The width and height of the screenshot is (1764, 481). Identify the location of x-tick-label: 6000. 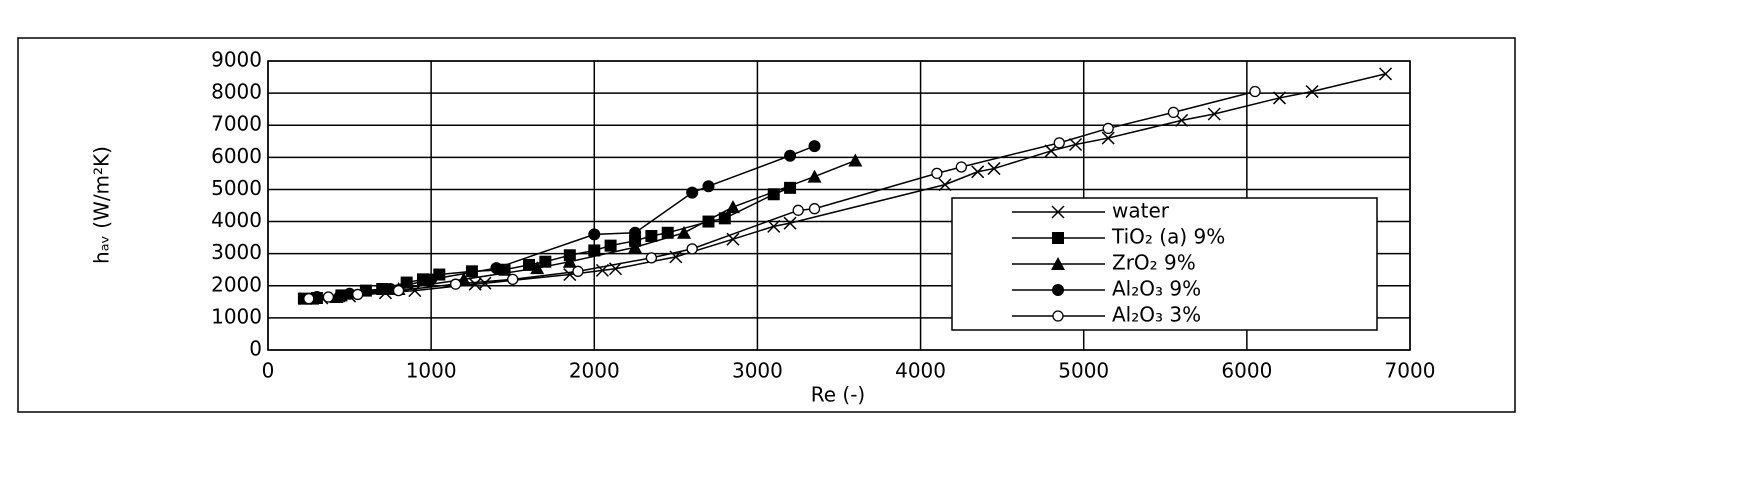
(1246, 371).